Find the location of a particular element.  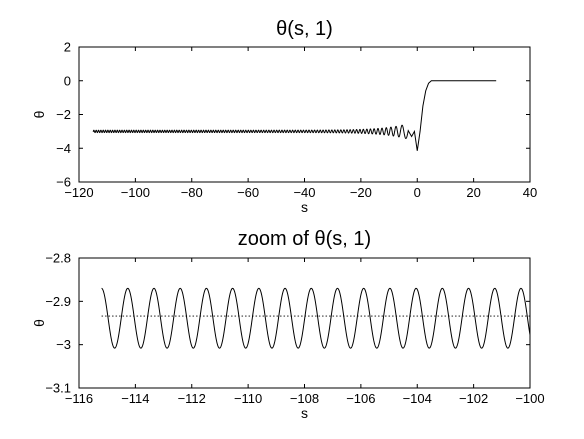

bottom-x-tick-label: −106 is located at coordinates (360, 398).